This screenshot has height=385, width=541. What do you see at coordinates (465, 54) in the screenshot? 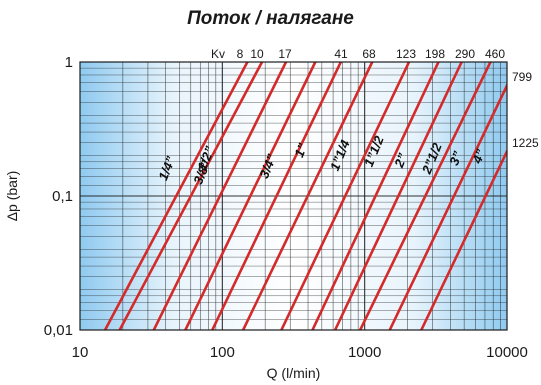
I see `kv-value-label: 290` at bounding box center [465, 54].